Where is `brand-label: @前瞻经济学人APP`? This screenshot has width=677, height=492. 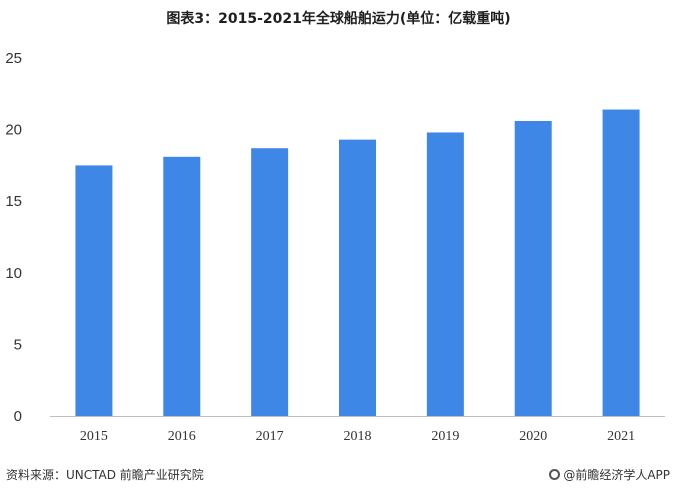 brand-label: @前瞻经济学人APP is located at coordinates (616, 475).